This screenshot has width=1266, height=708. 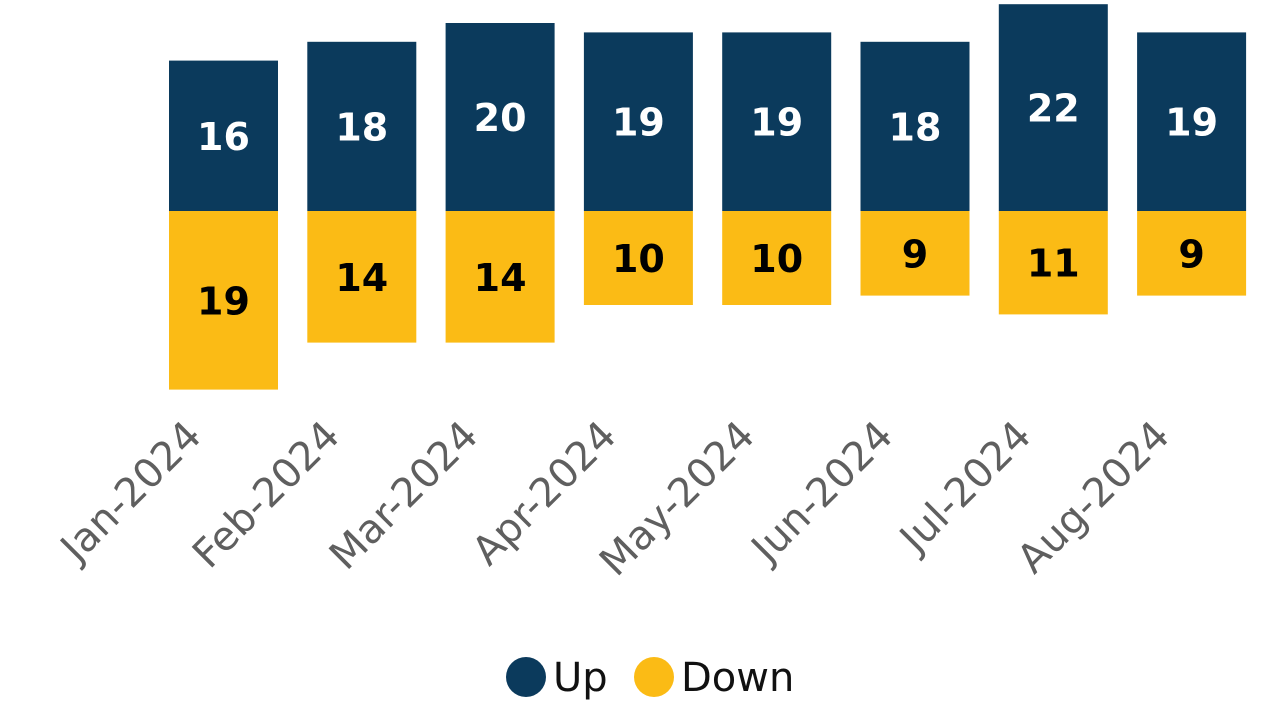 I want to click on bar-down-apr-2024, so click(x=638, y=258).